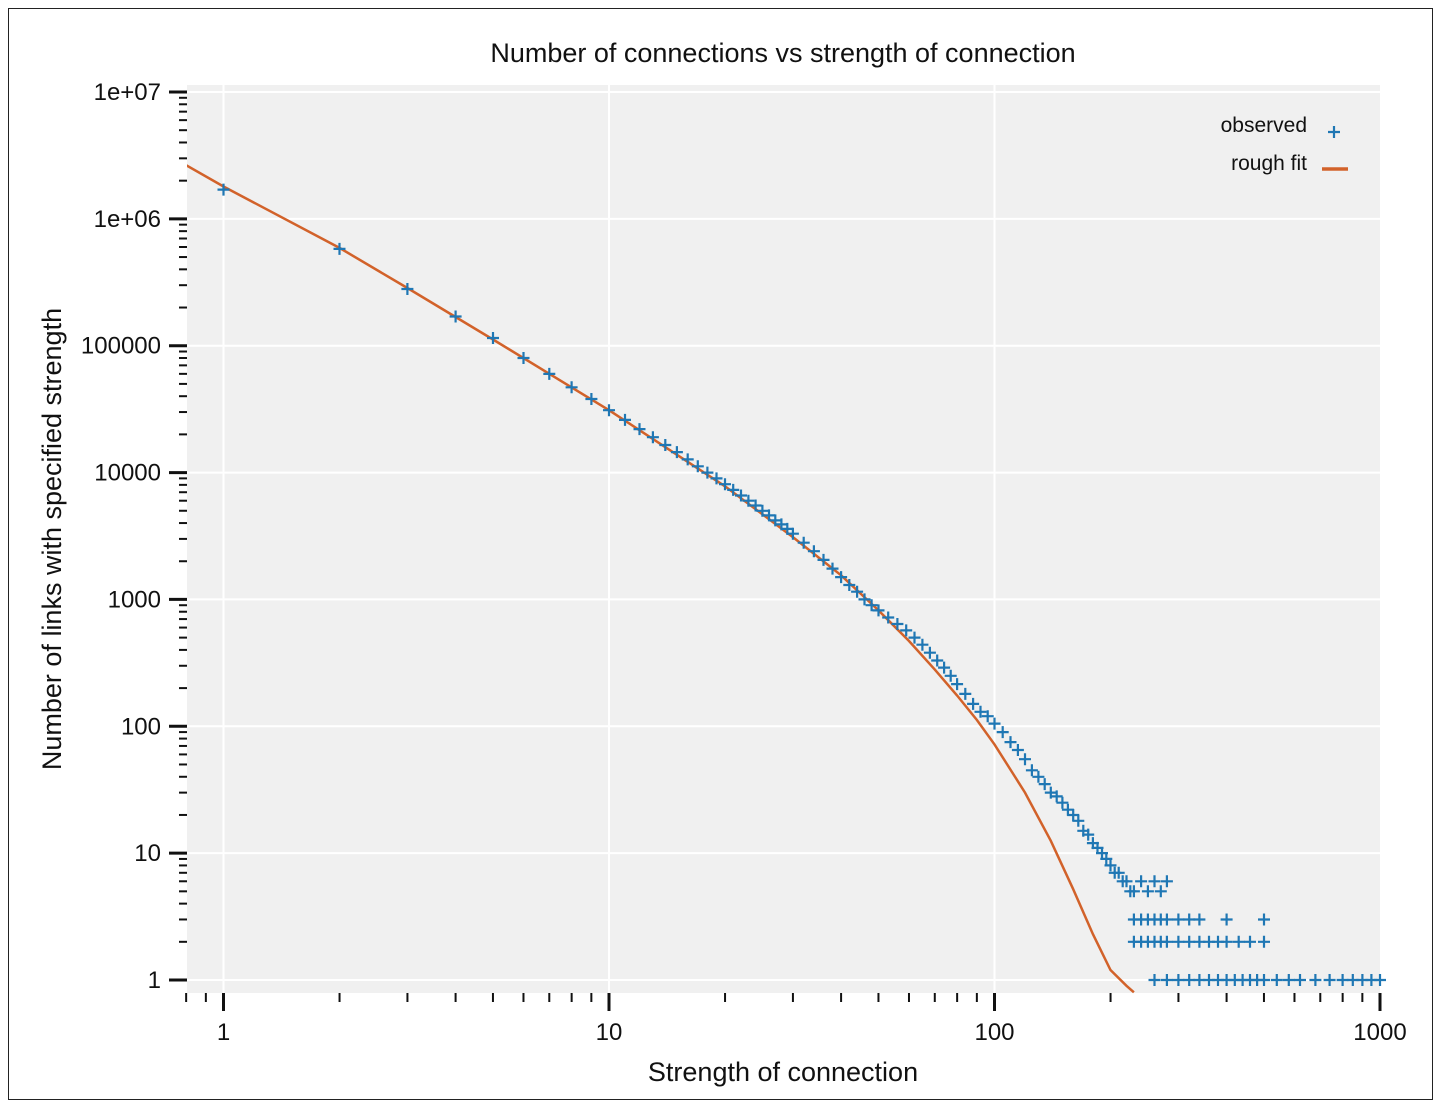  I want to click on y-axis-title: Number of links with specified strength, so click(52, 539).